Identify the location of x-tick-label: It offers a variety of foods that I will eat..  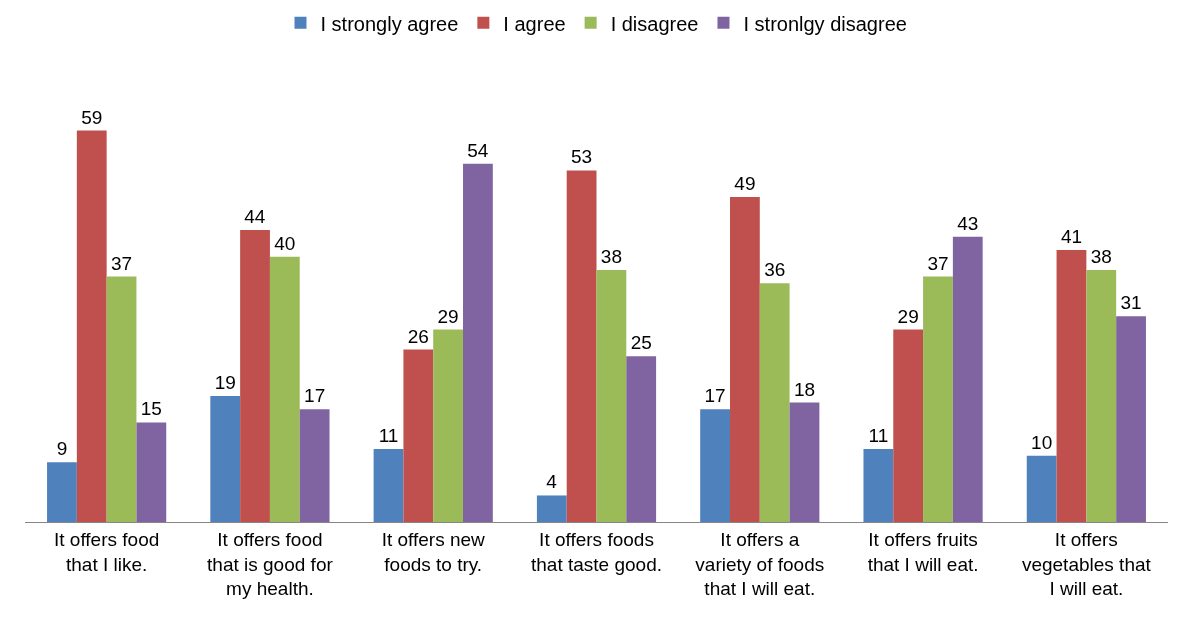
(760, 564).